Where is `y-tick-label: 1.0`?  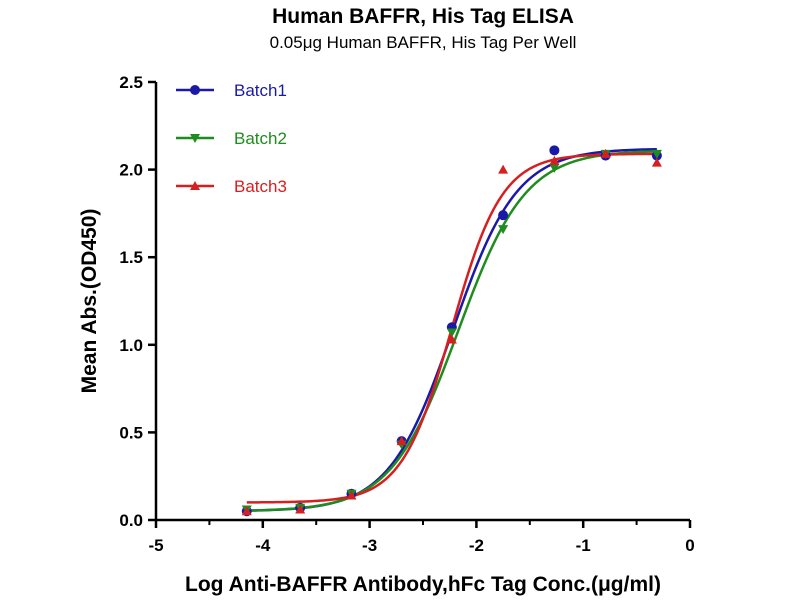
y-tick-label: 1.0 is located at coordinates (131, 345).